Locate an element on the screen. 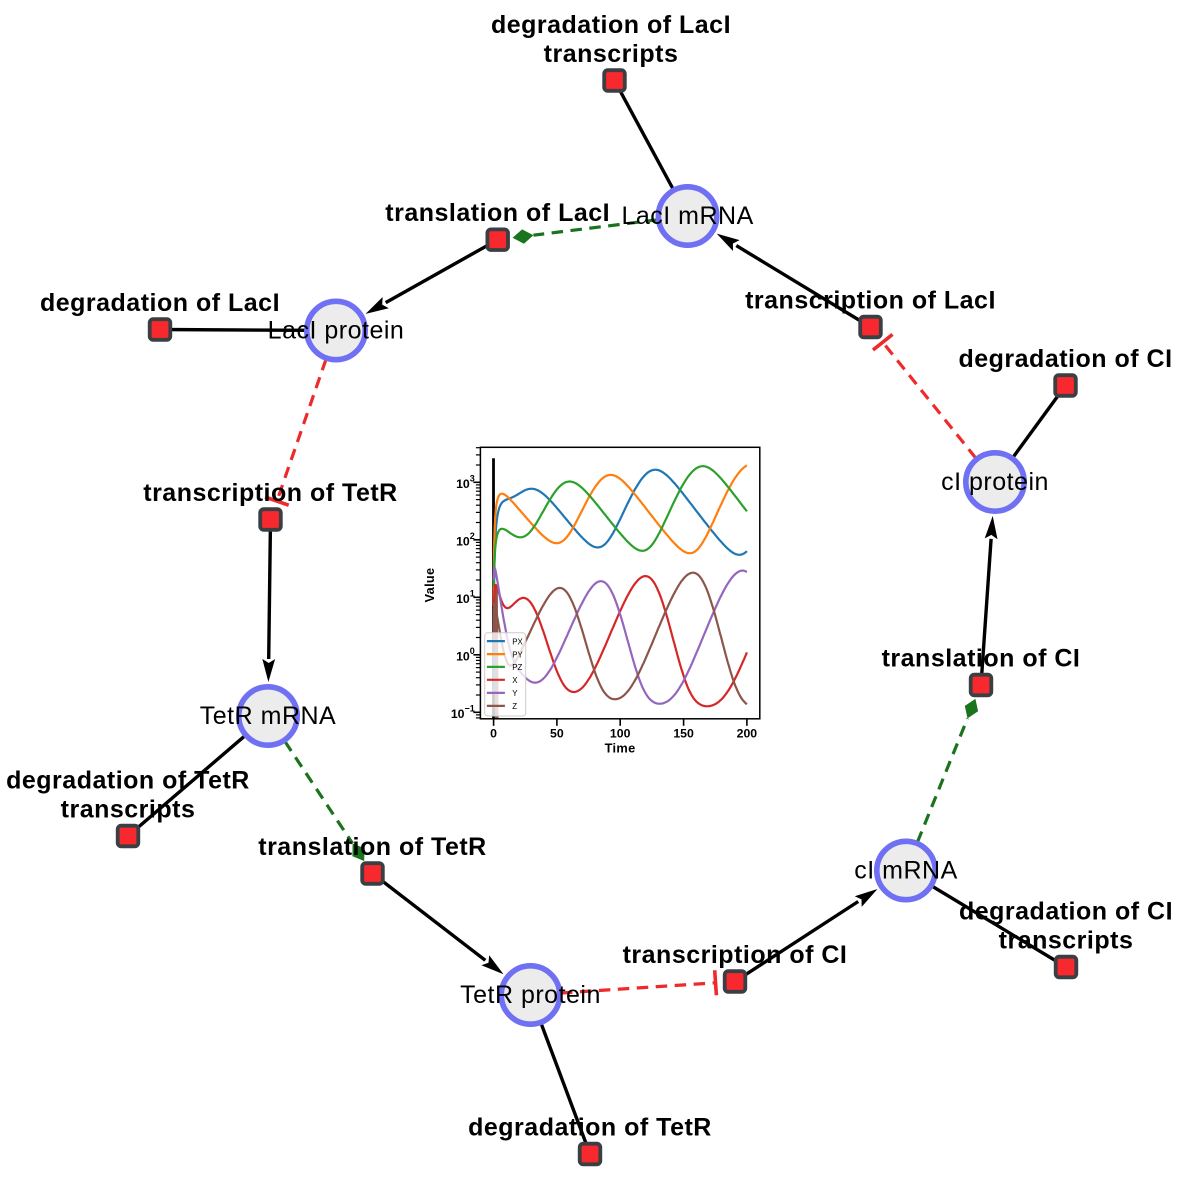 This screenshot has width=1189, height=1200. svg-text: 200 is located at coordinates (747, 733).